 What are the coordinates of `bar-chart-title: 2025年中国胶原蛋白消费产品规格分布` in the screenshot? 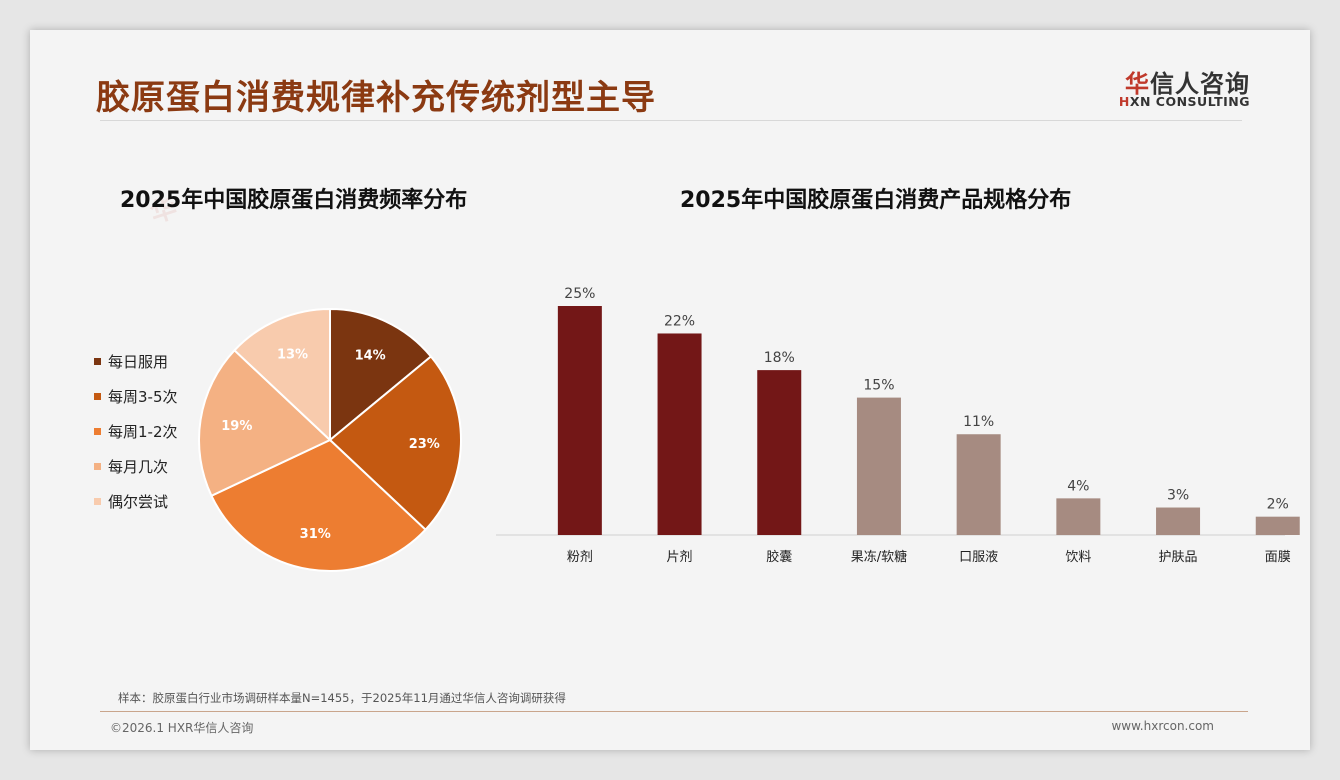 It's located at (876, 200).